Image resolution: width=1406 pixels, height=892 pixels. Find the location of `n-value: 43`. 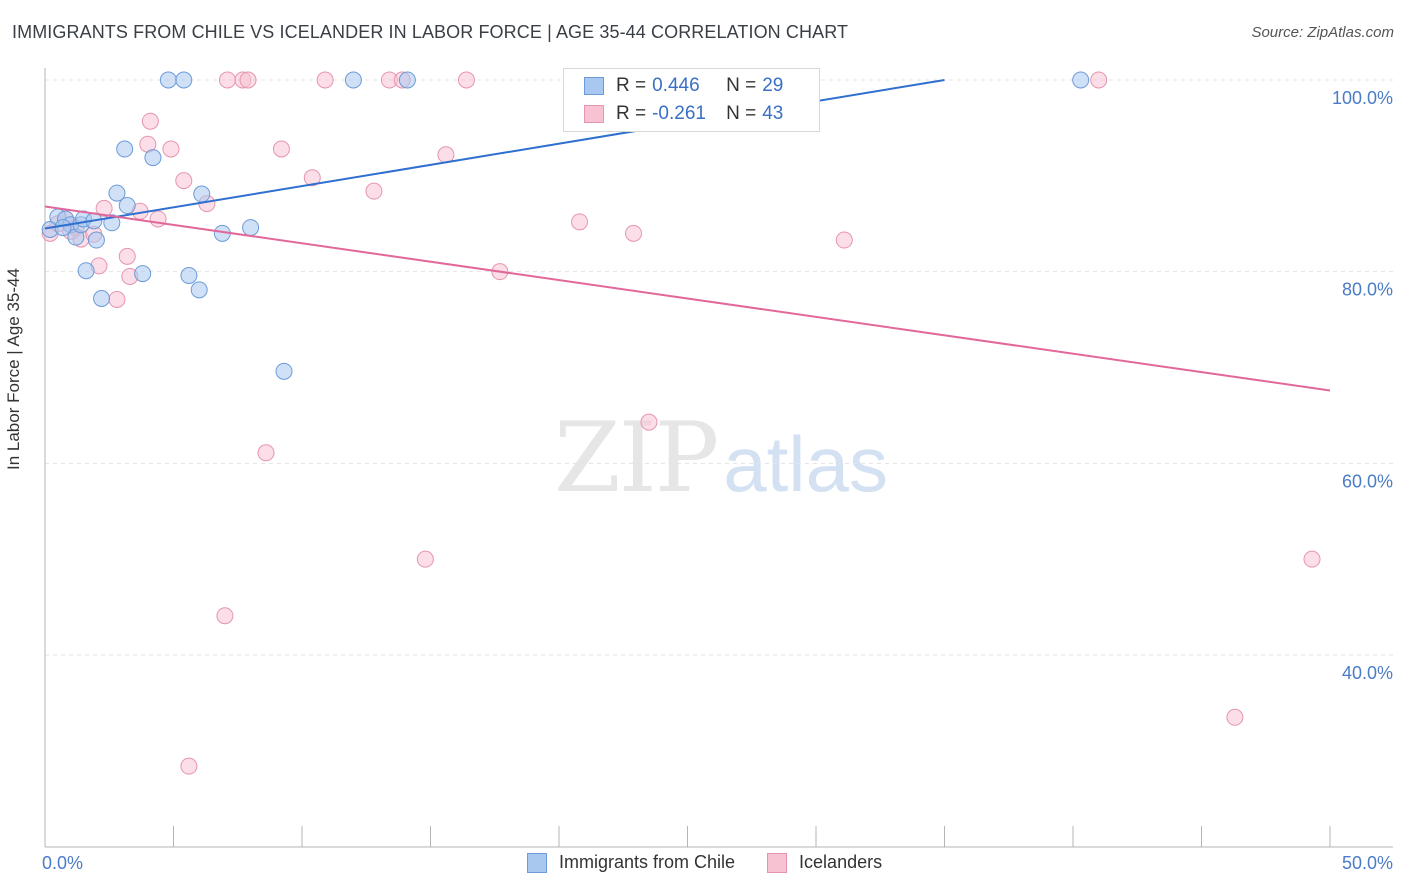

n-value: 43 is located at coordinates (773, 113).